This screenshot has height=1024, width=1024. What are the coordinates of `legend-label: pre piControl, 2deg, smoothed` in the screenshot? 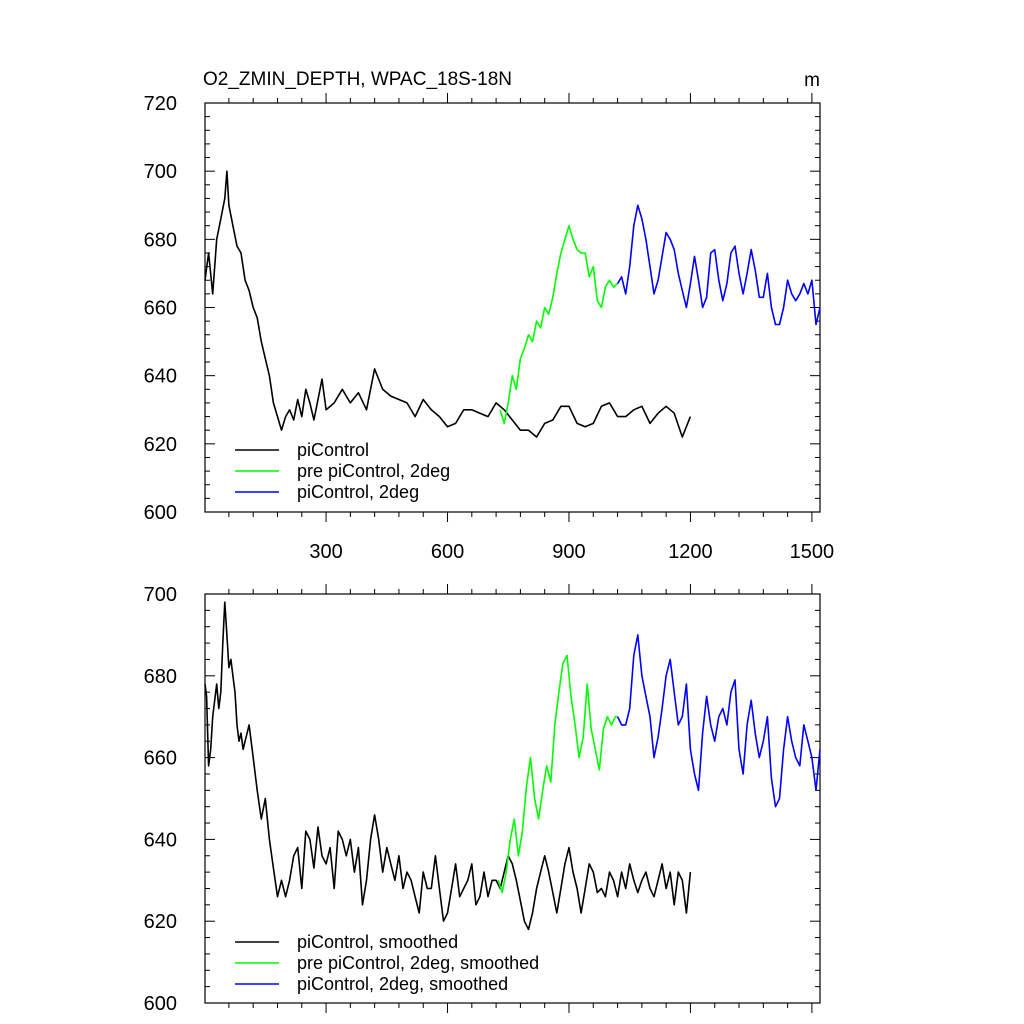 It's located at (418, 963).